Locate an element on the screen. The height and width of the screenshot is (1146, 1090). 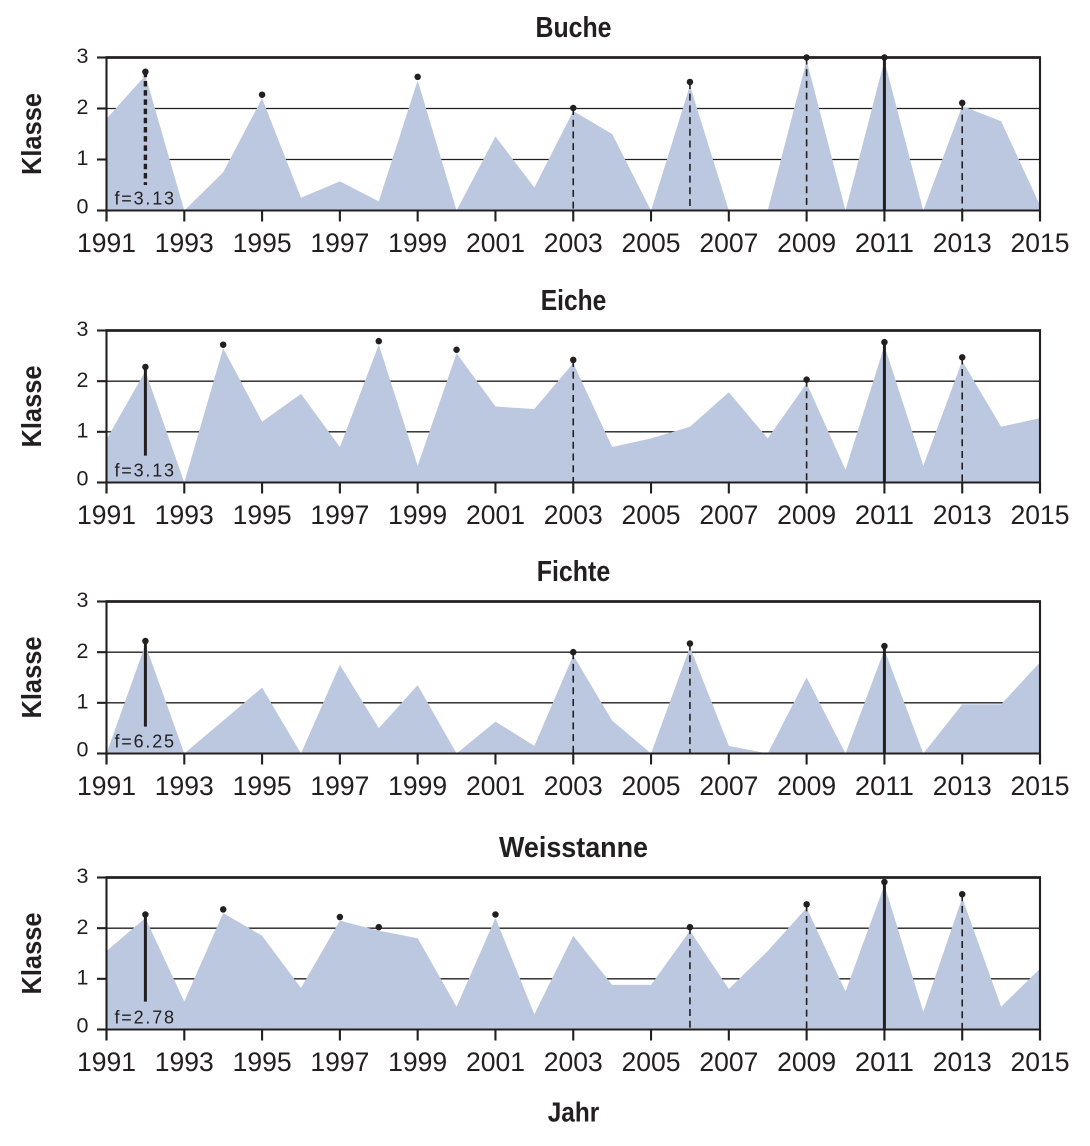
svg-text: Fichte is located at coordinates (574, 572).